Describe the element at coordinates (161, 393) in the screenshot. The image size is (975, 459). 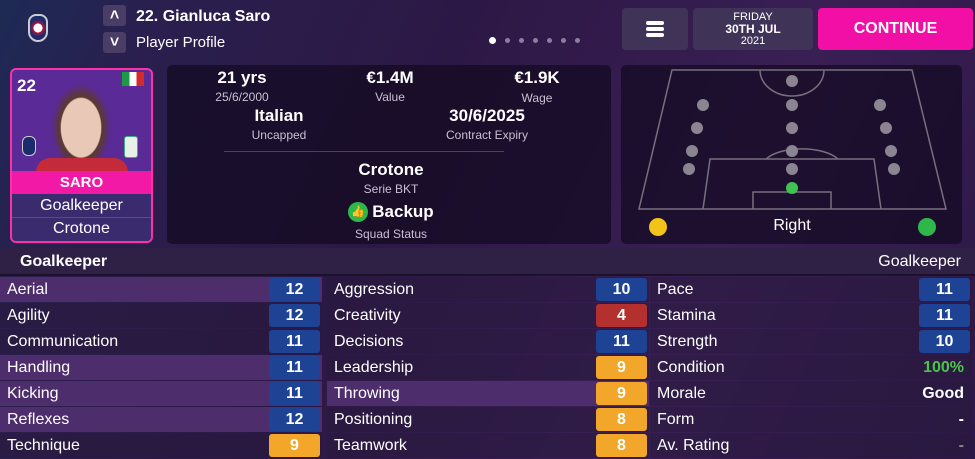
I see `attribute-row: Kicking 11` at that location.